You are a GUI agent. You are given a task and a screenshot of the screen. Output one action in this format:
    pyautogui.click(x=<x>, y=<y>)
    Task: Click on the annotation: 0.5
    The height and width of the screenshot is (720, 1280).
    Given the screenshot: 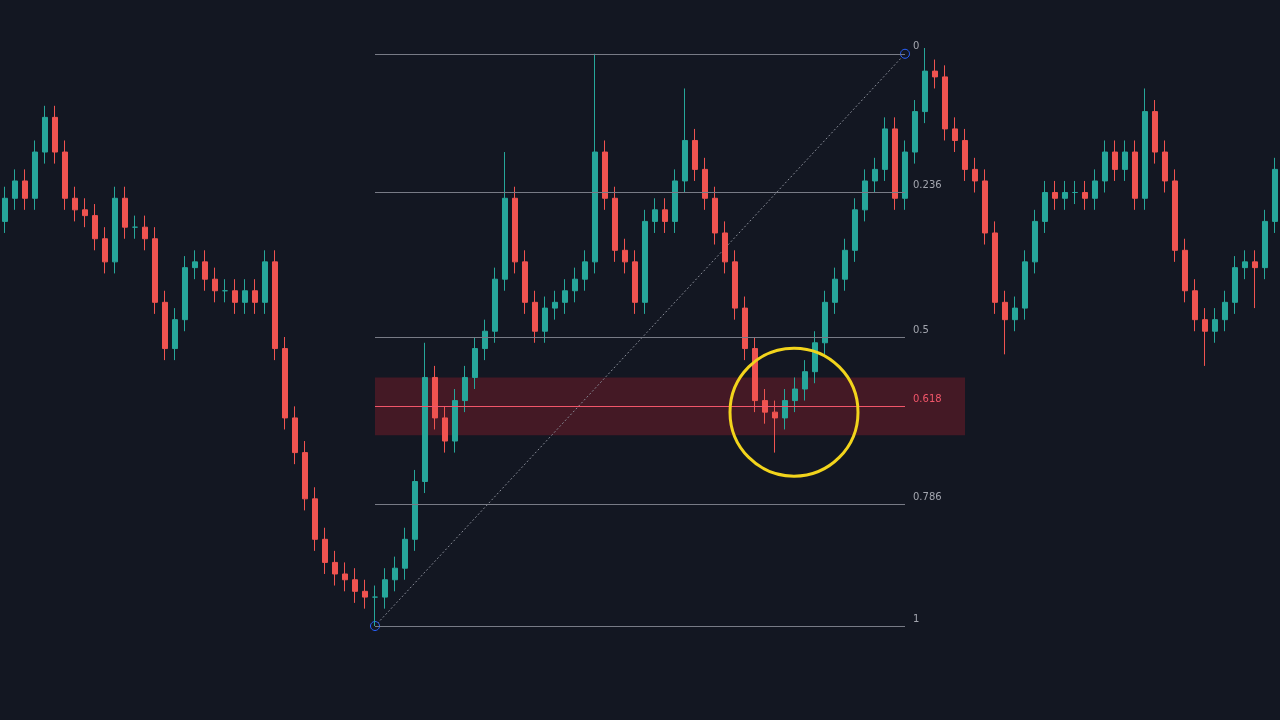 What is the action you would take?
    pyautogui.click(x=921, y=329)
    